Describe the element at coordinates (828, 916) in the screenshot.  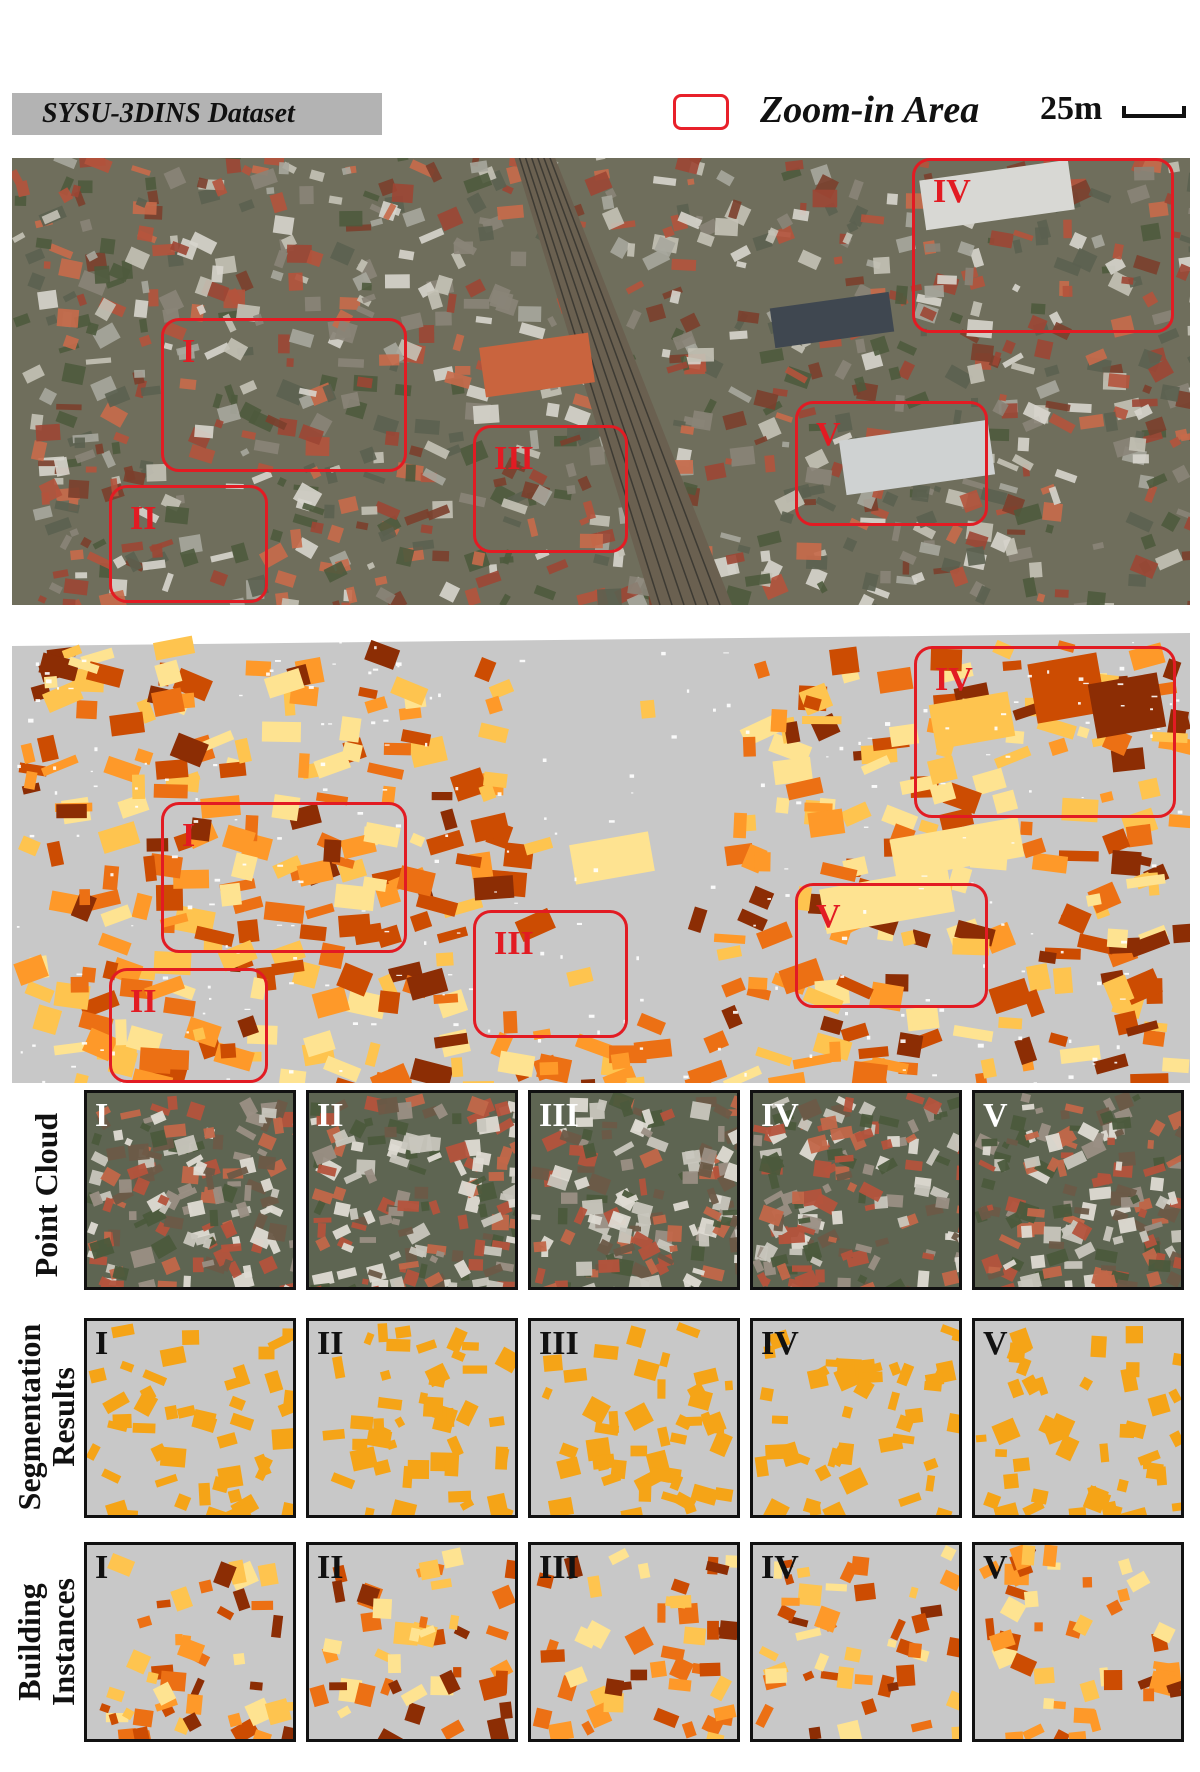
I see `zoom-label-v-instances: V` at that location.